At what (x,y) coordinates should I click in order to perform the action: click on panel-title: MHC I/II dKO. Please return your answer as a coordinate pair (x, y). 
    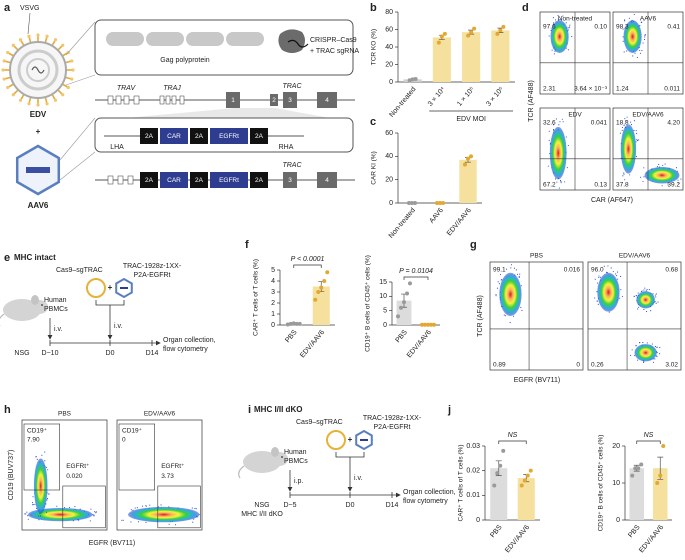
    Looking at the image, I should click on (278, 409).